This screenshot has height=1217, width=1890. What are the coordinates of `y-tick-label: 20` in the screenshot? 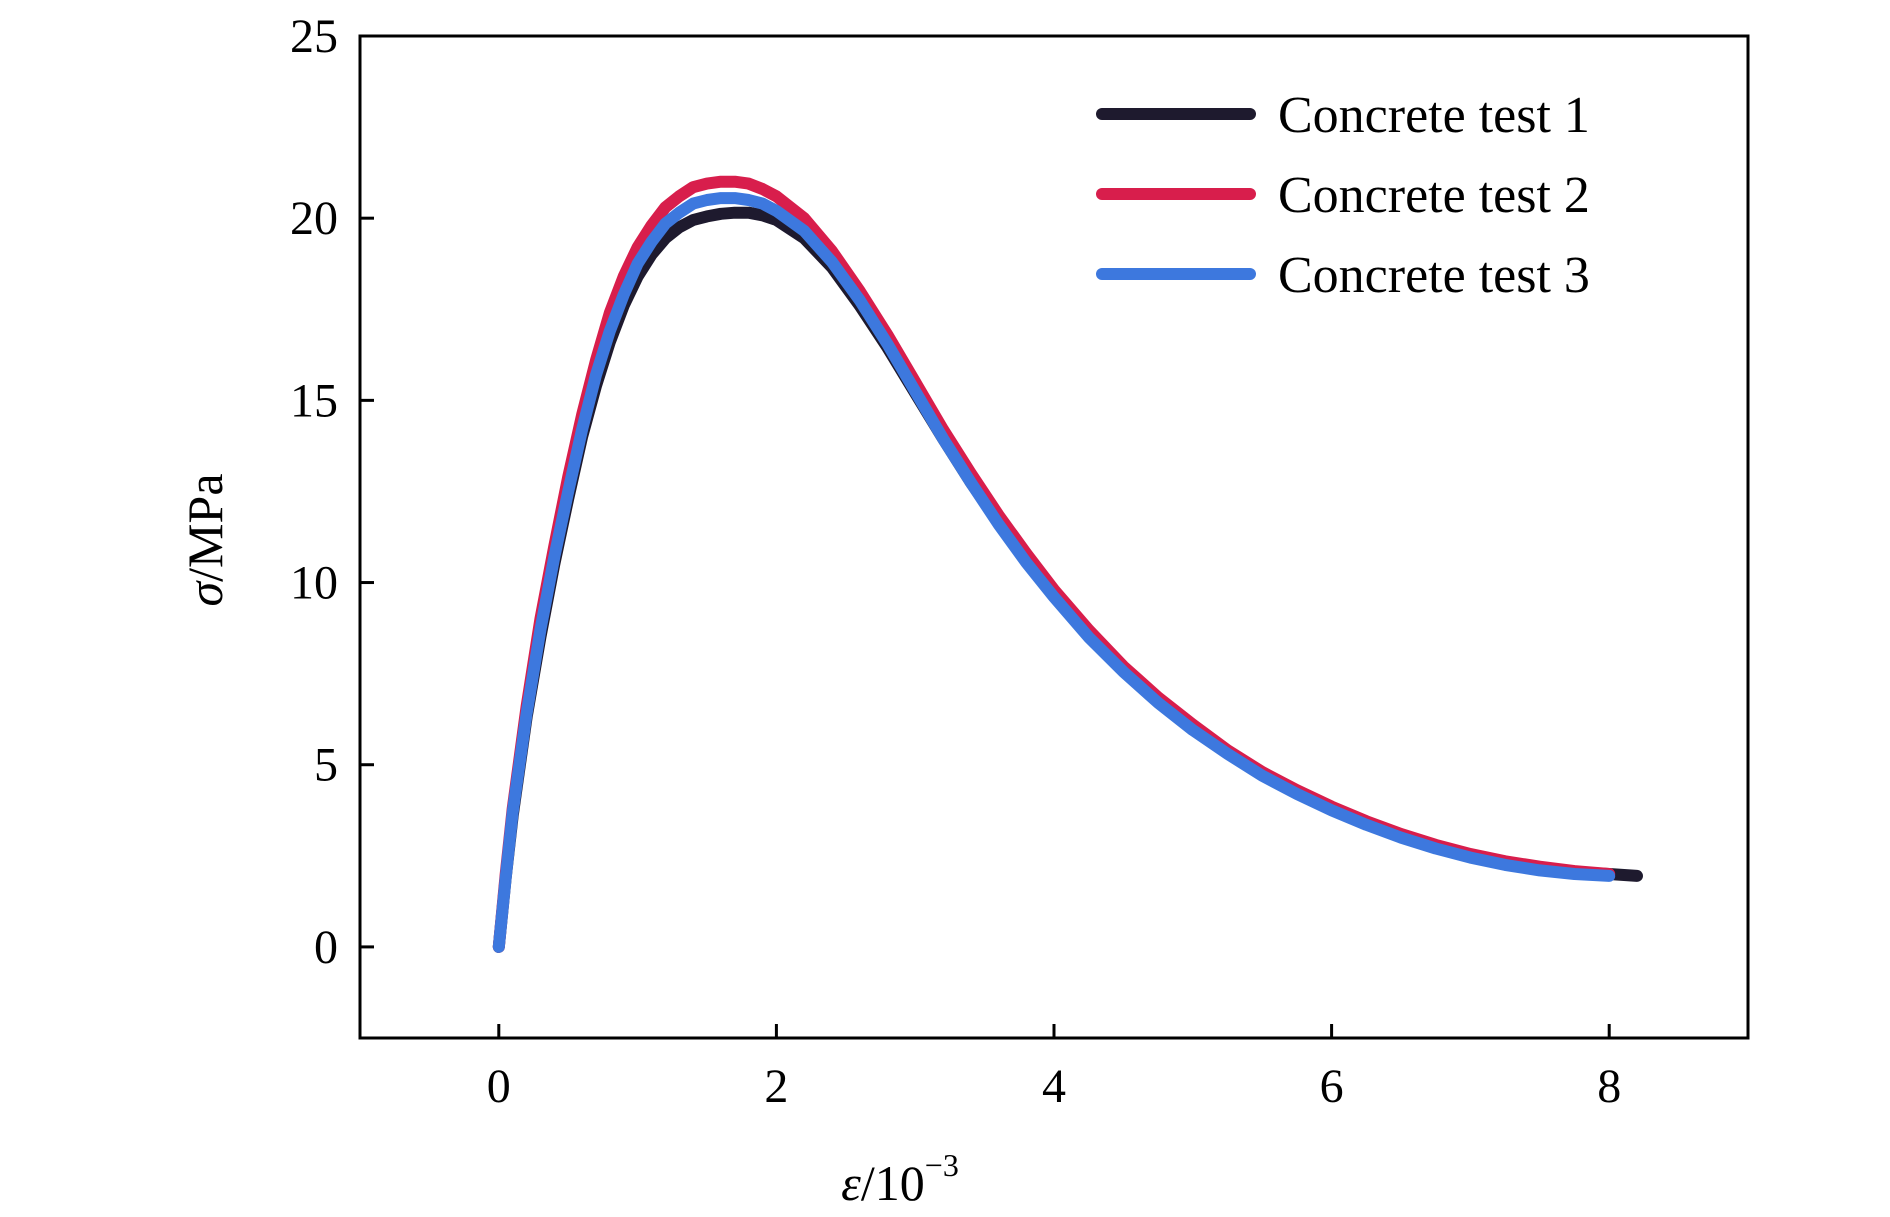 It's located at (314, 218).